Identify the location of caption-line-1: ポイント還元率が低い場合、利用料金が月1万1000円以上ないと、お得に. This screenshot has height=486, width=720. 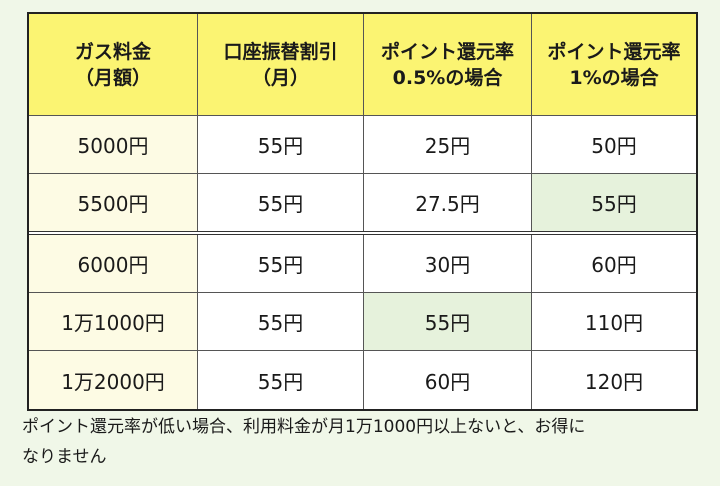
(304, 427).